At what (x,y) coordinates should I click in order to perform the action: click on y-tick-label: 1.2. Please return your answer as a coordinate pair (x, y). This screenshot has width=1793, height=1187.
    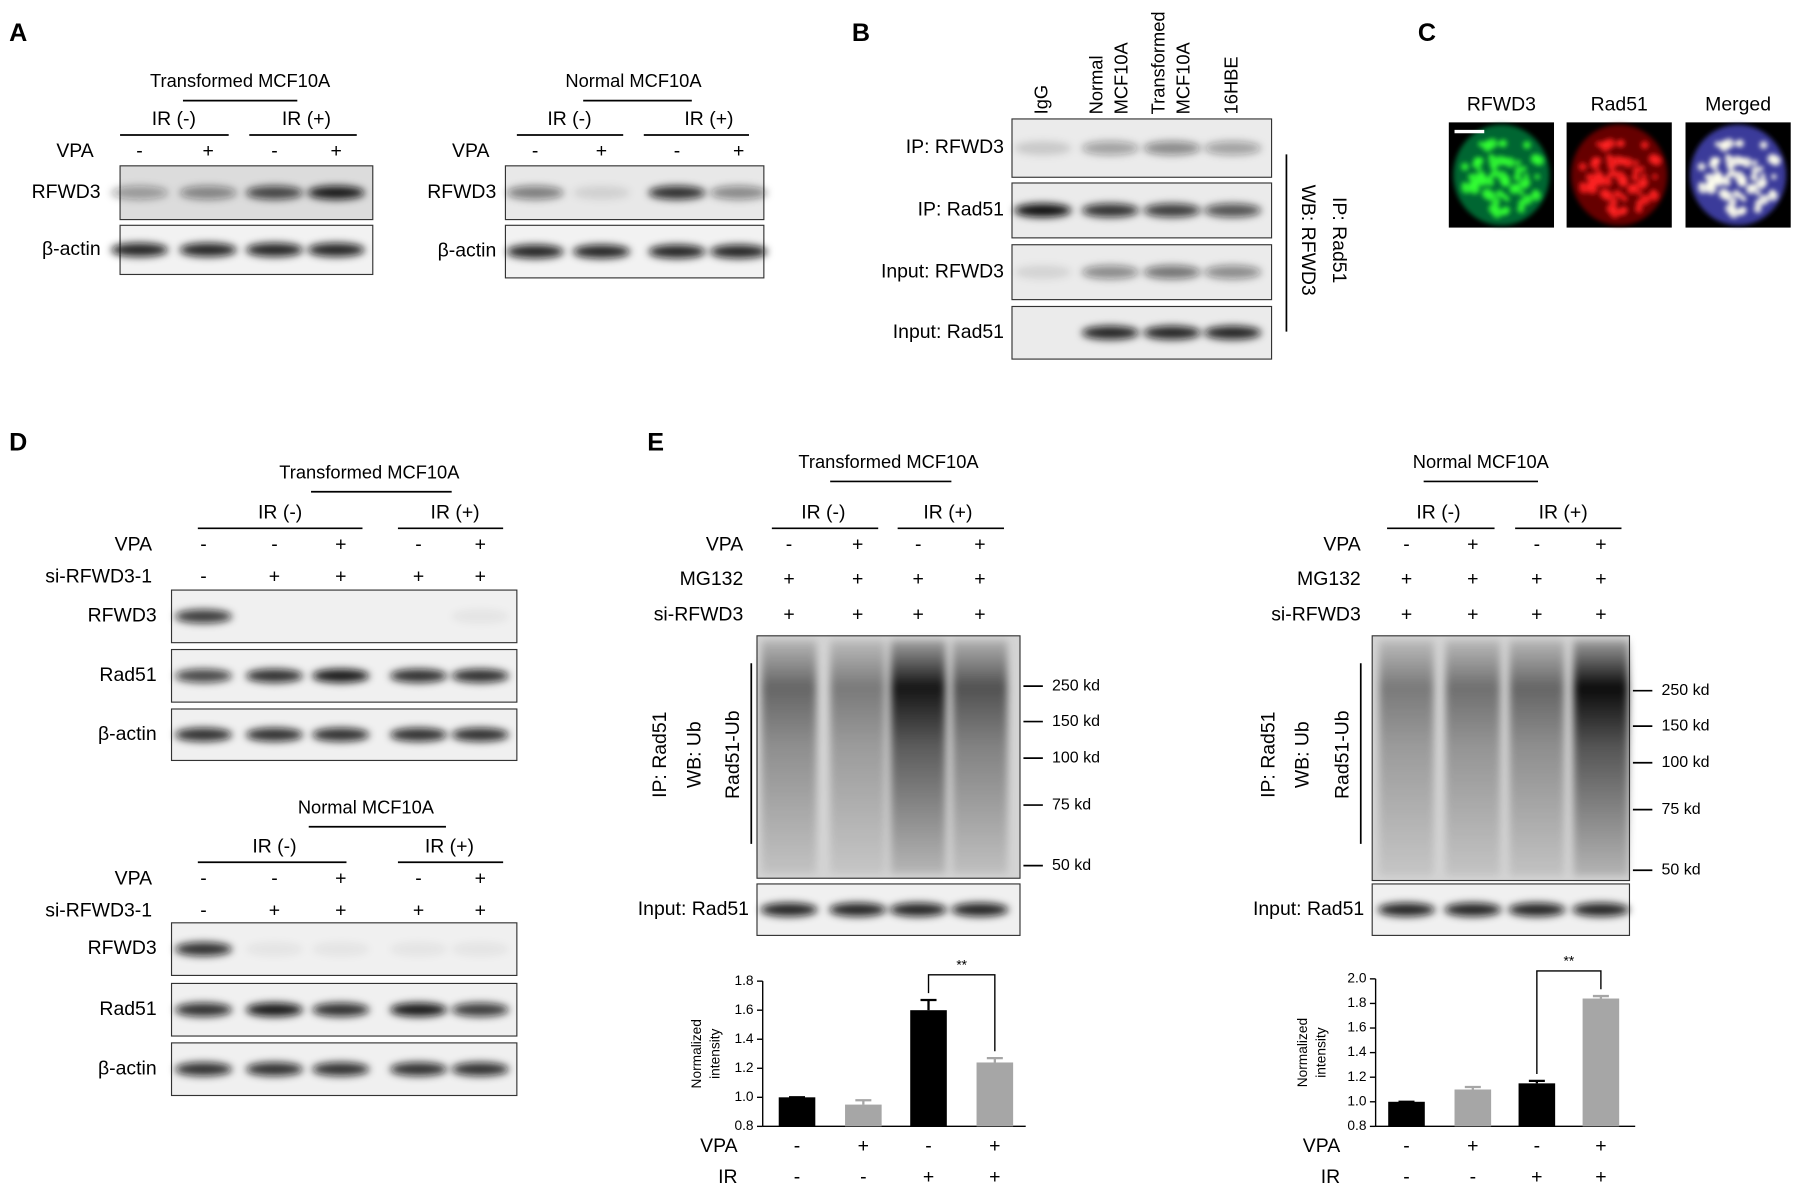
    Looking at the image, I should click on (743, 1067).